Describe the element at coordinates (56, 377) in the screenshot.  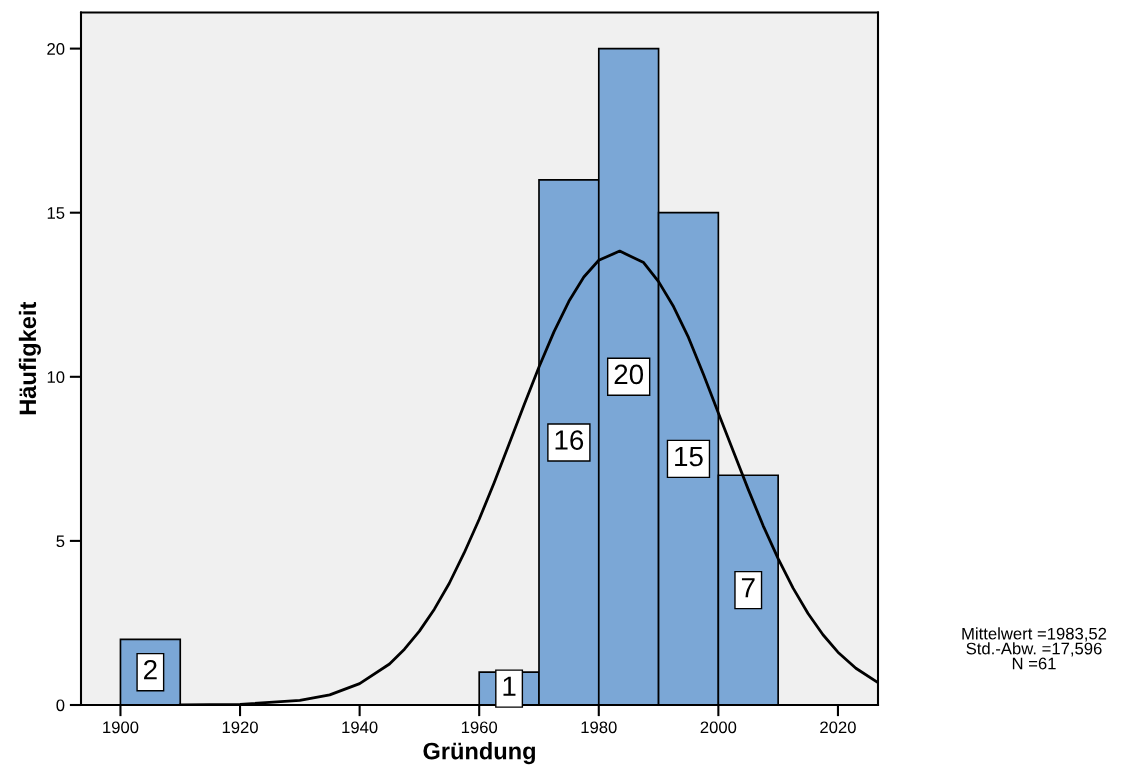
I see `y-tick-label: 10` at that location.